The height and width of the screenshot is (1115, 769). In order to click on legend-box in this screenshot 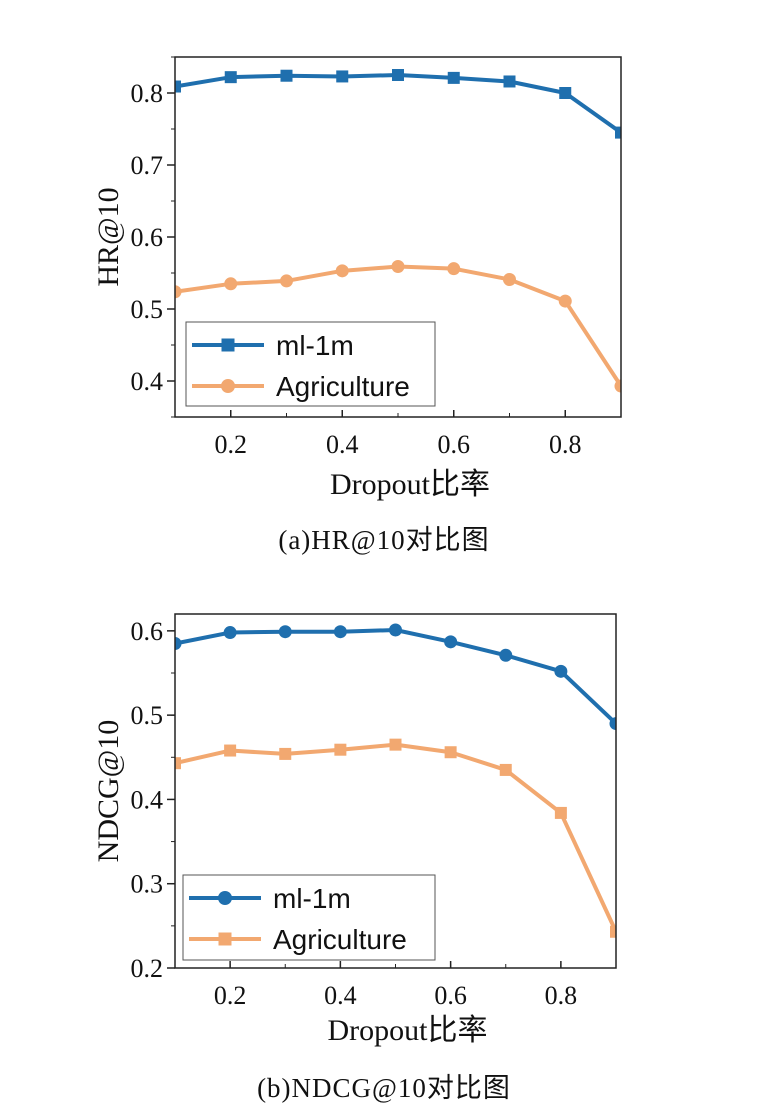, I will do `click(309, 917)`.